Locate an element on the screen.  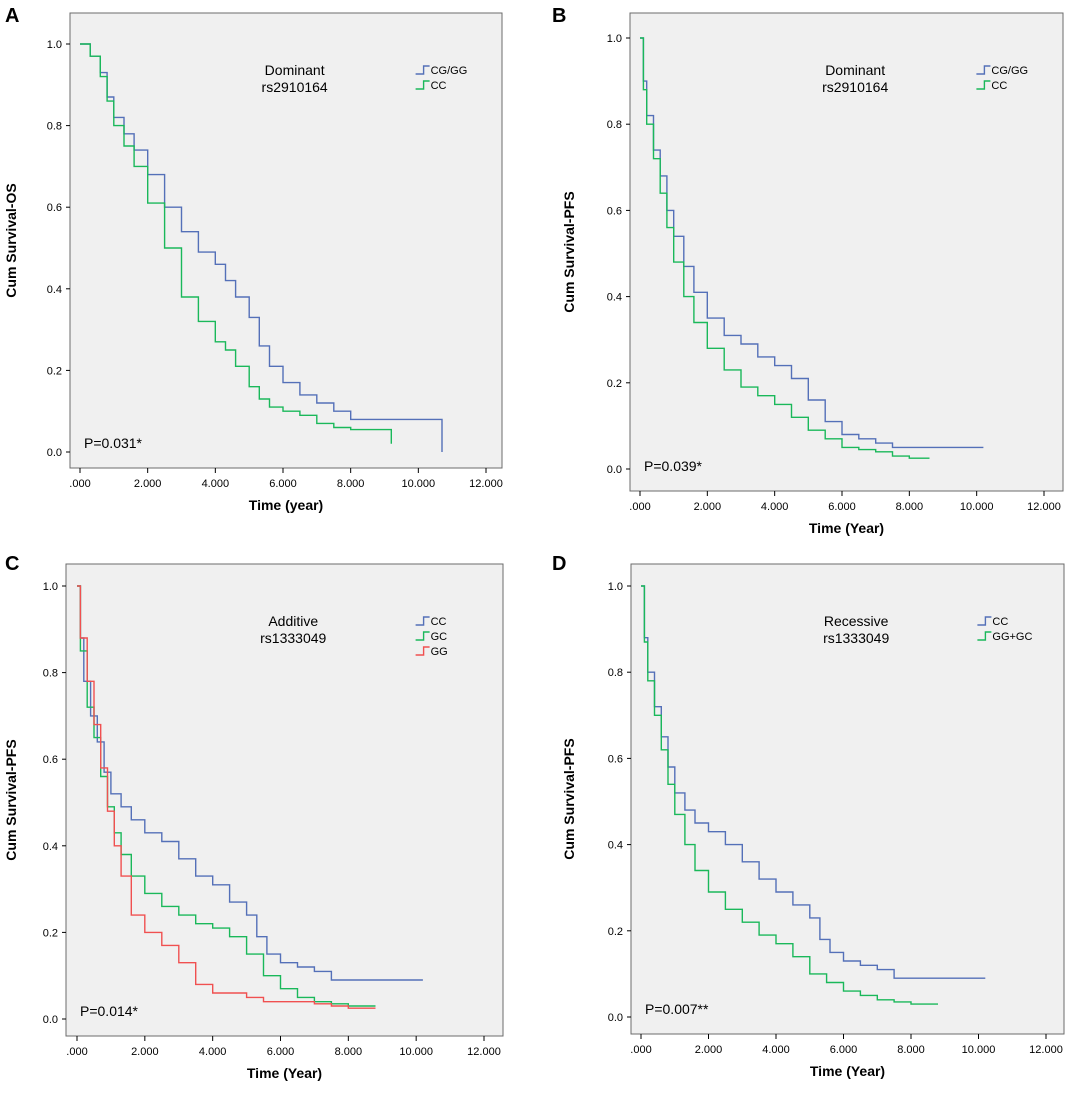
chart-title-line: Additive is located at coordinates (293, 621).